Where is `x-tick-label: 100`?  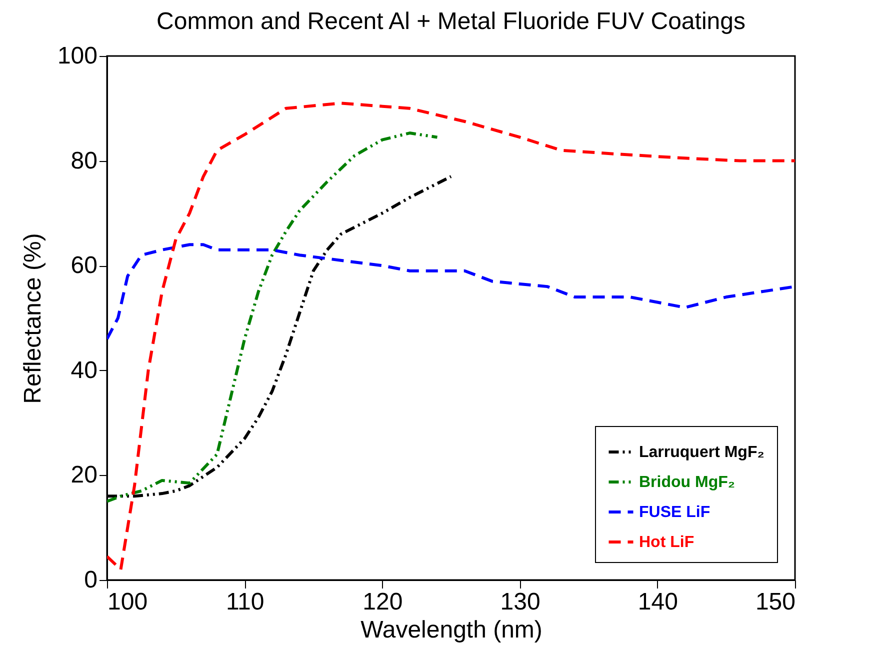 x-tick-label: 100 is located at coordinates (128, 602).